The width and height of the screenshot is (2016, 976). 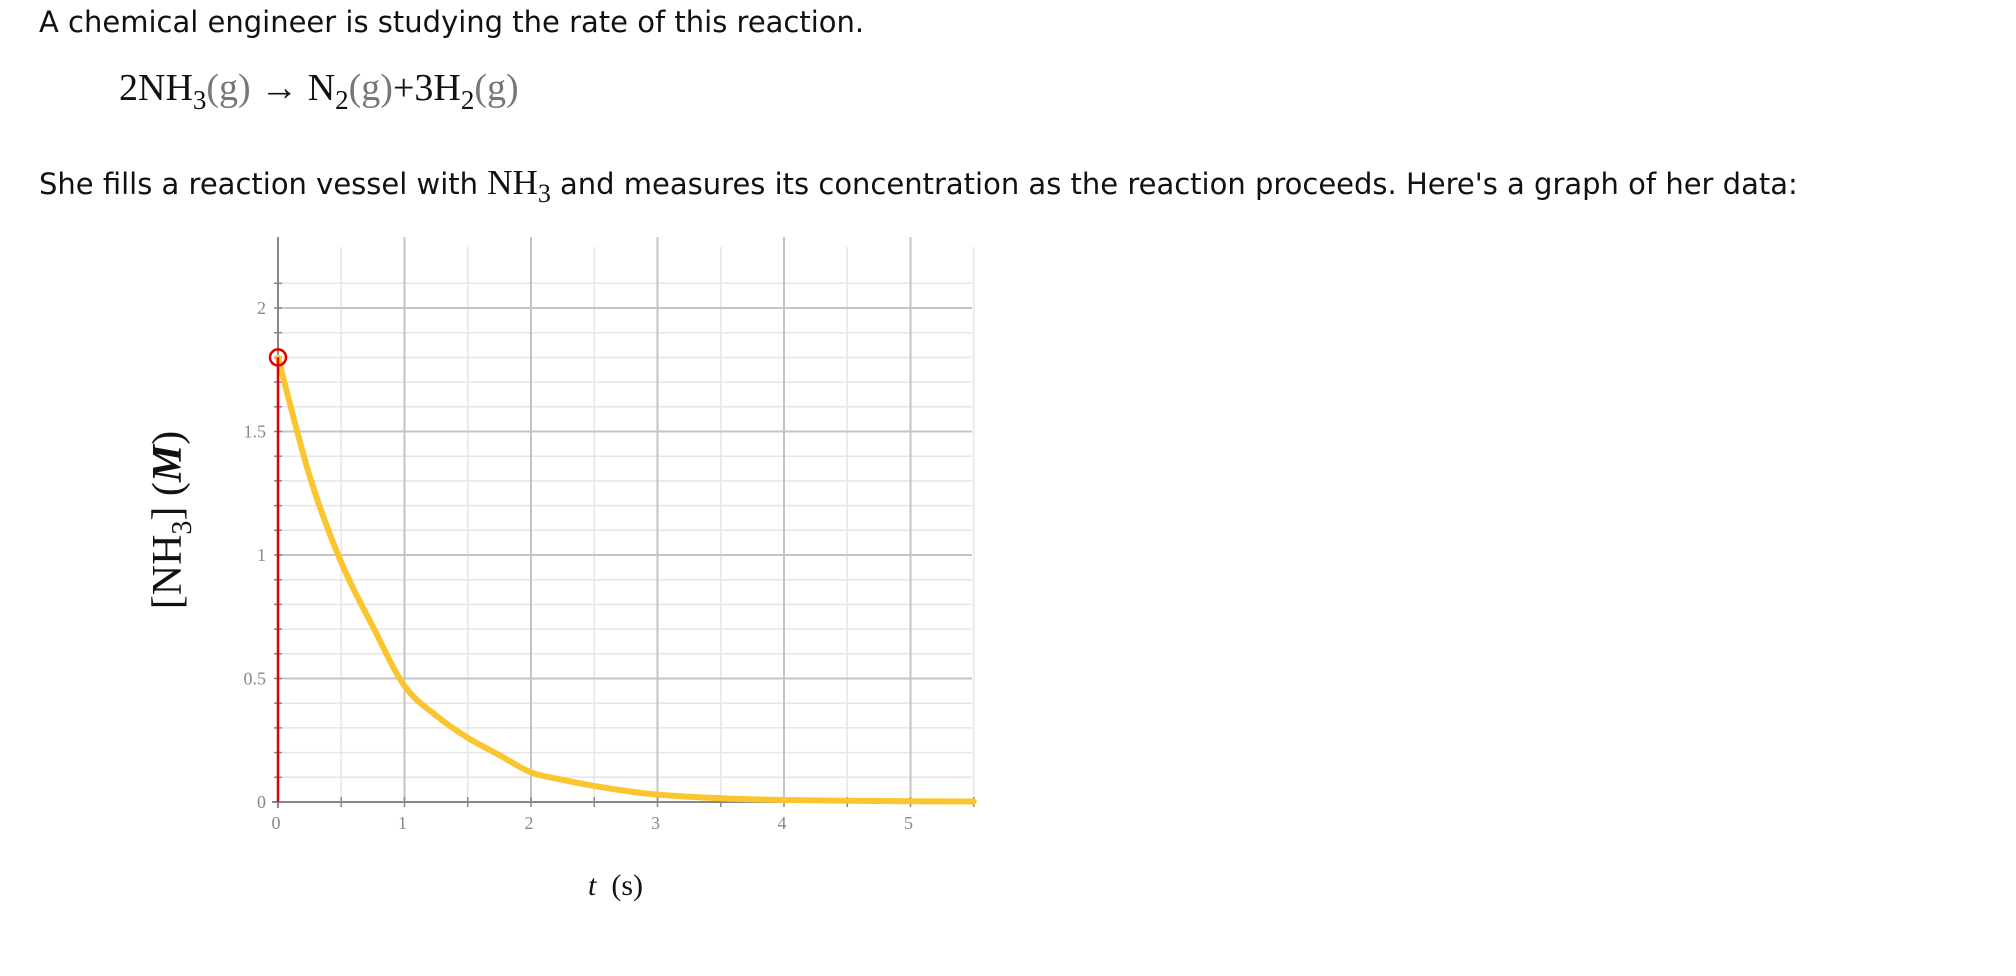 I want to click on y-axis-label: [NH3] (M), so click(x=171, y=520).